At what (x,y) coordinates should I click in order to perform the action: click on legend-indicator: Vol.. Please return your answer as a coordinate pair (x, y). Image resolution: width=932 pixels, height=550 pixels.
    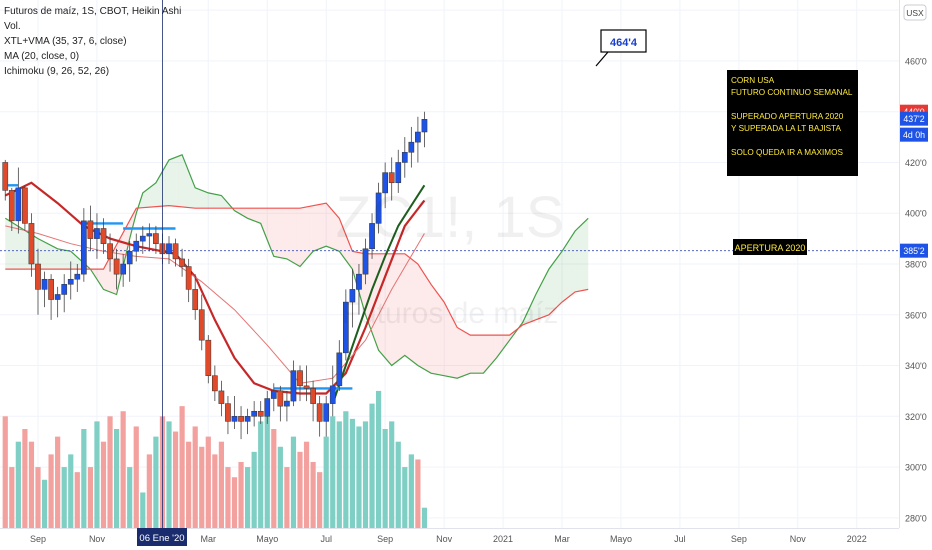
    Looking at the image, I should click on (12, 26).